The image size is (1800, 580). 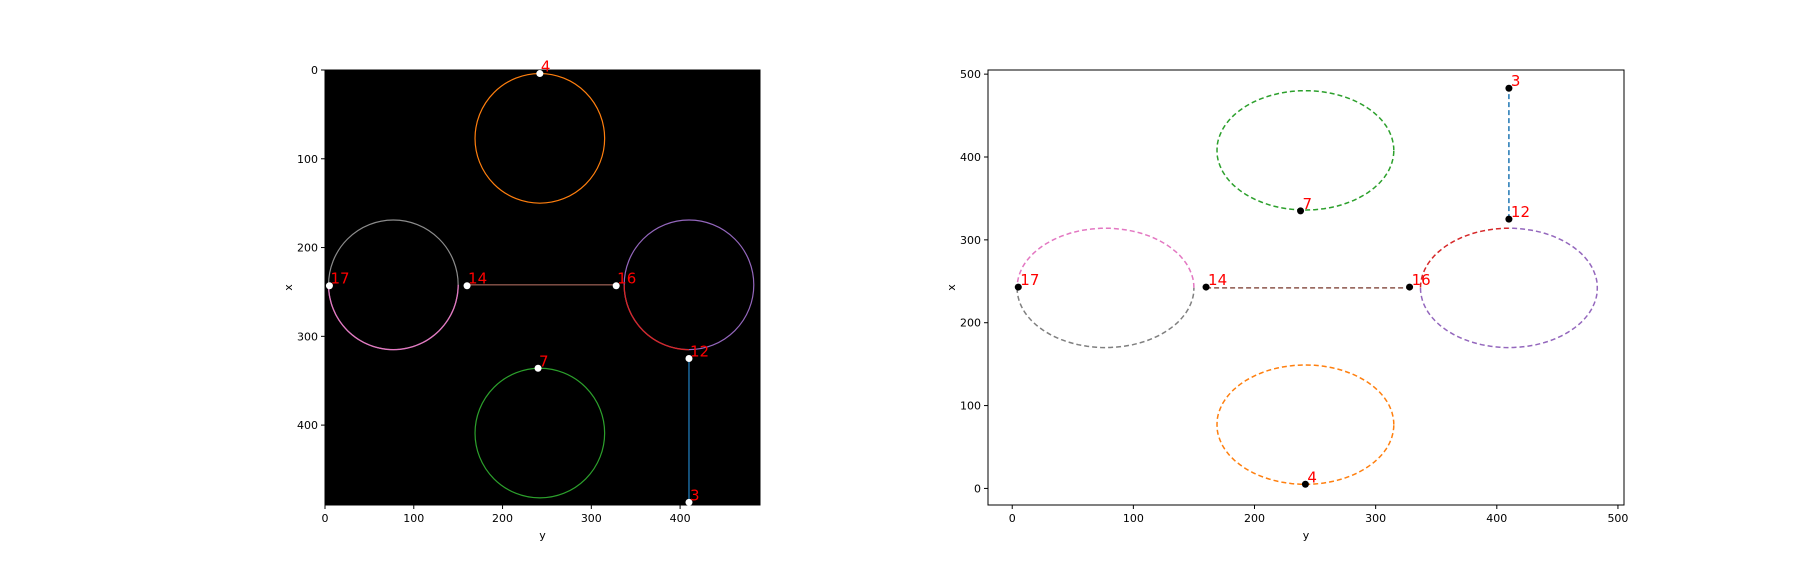 I want to click on series-green, so click(x=1305, y=150).